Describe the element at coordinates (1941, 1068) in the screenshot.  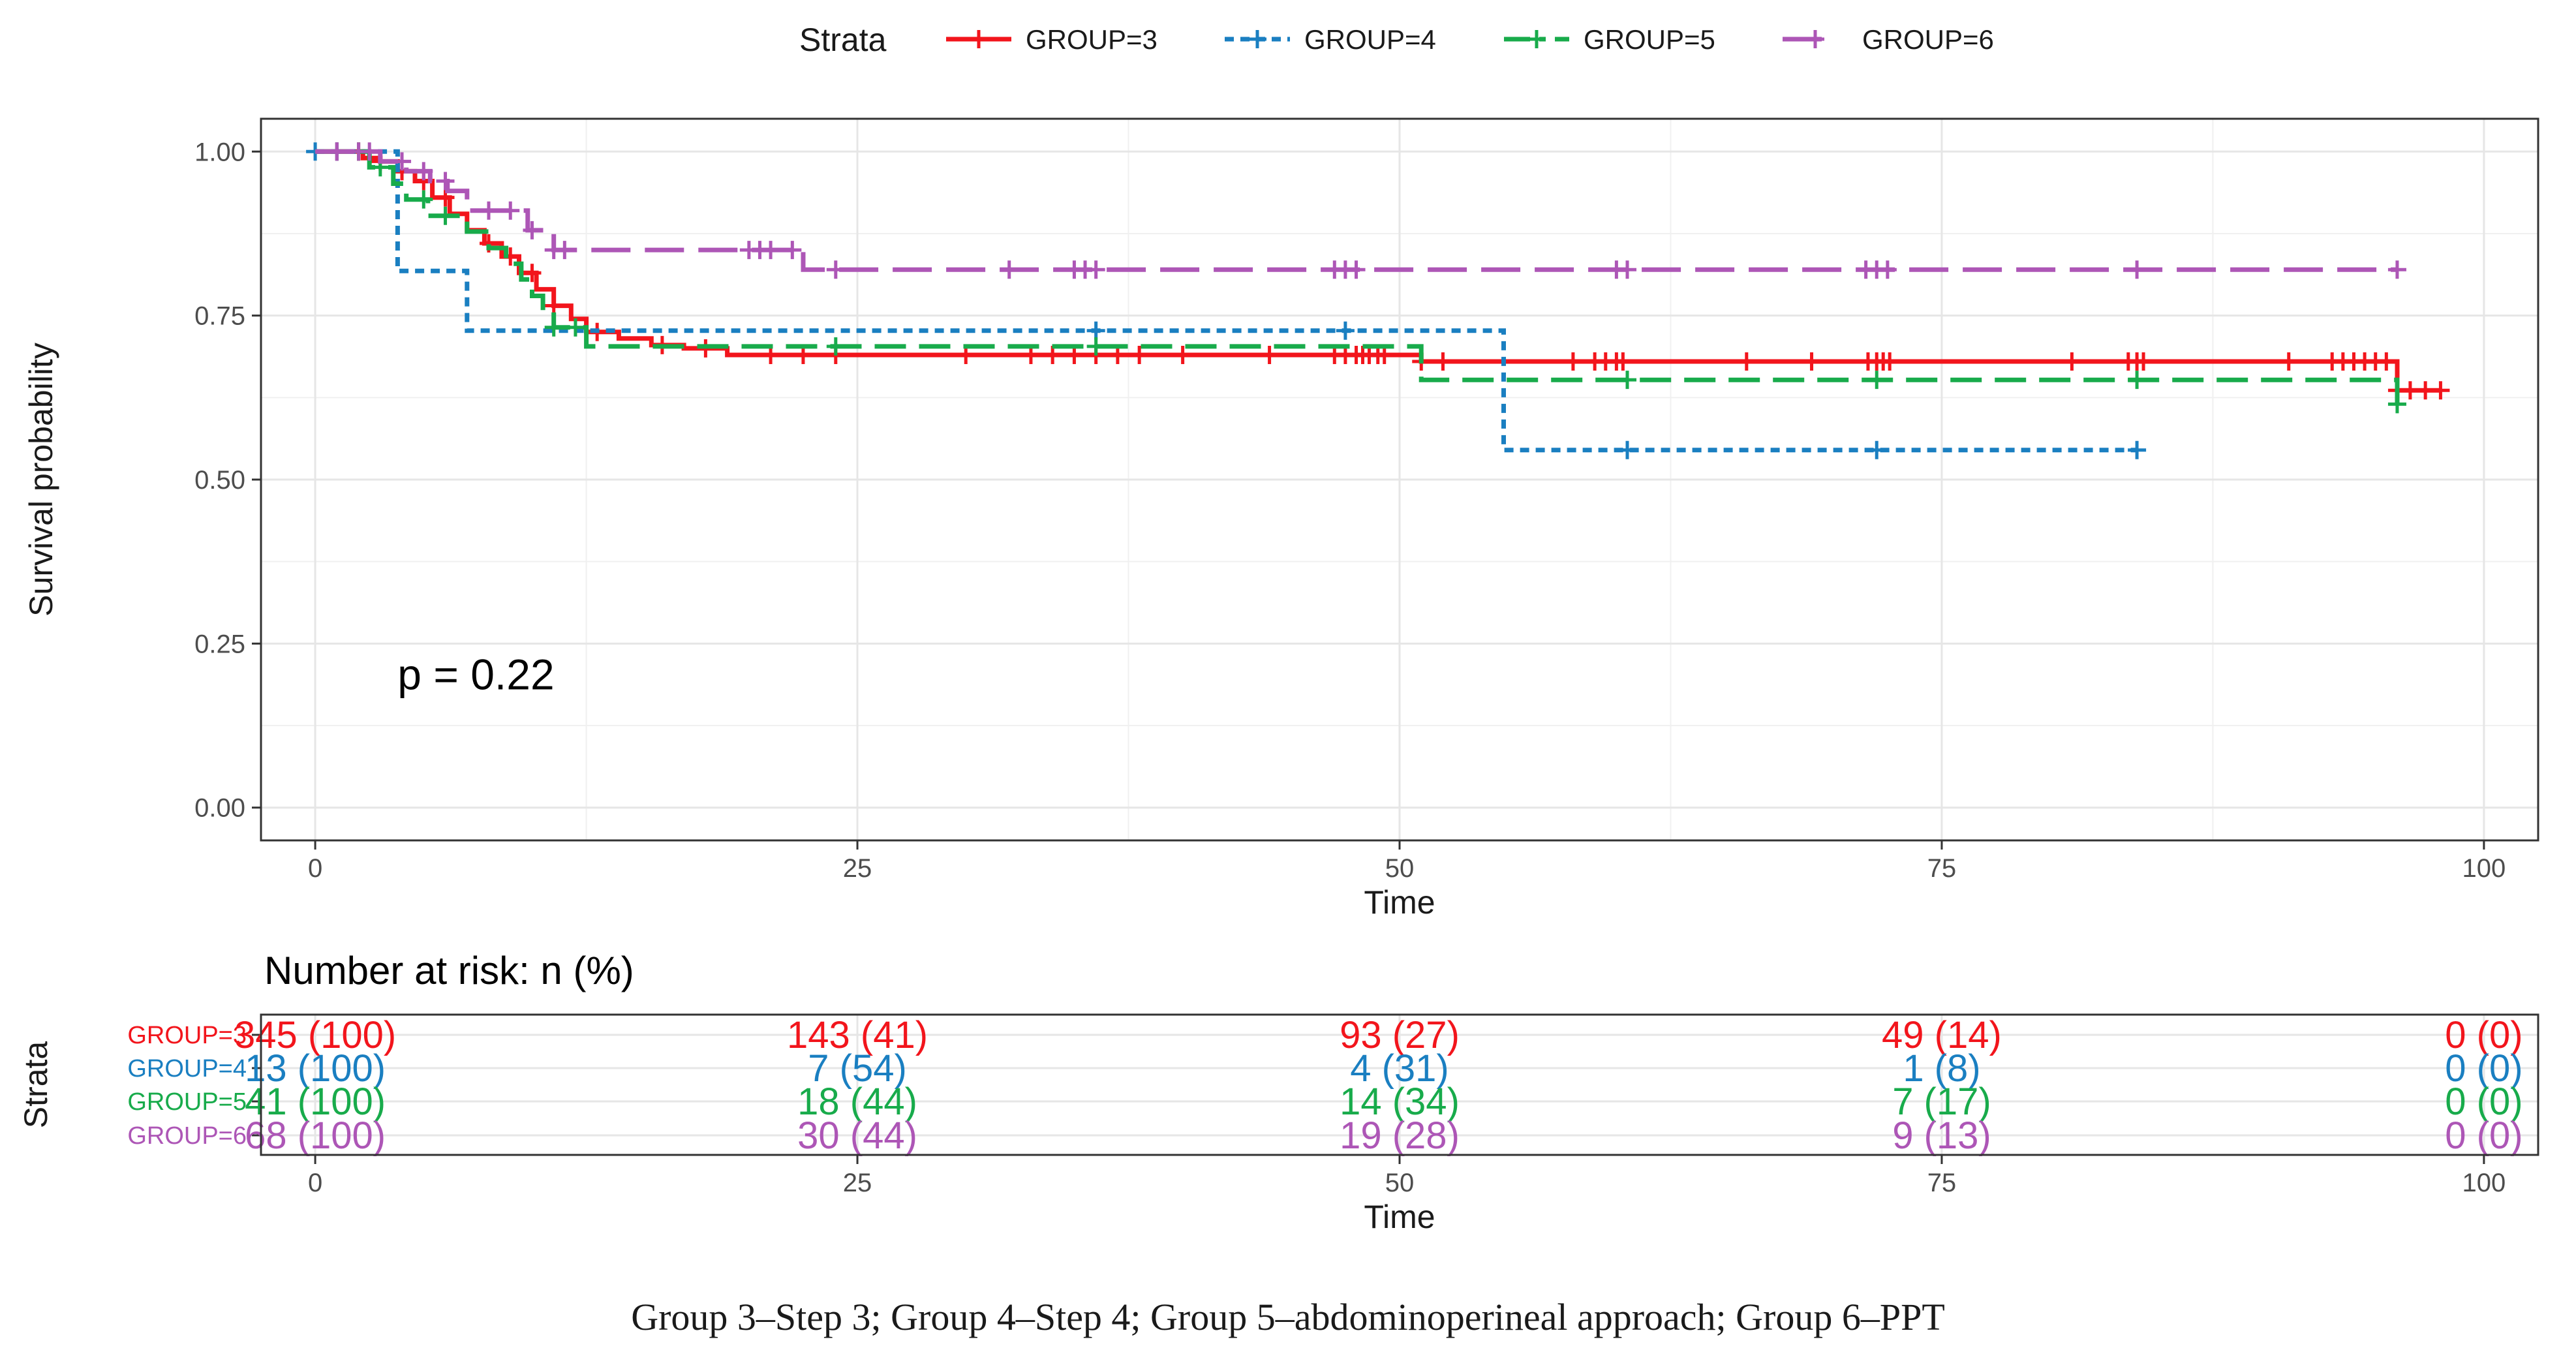
I see `risk-cell: 1 (8)` at that location.